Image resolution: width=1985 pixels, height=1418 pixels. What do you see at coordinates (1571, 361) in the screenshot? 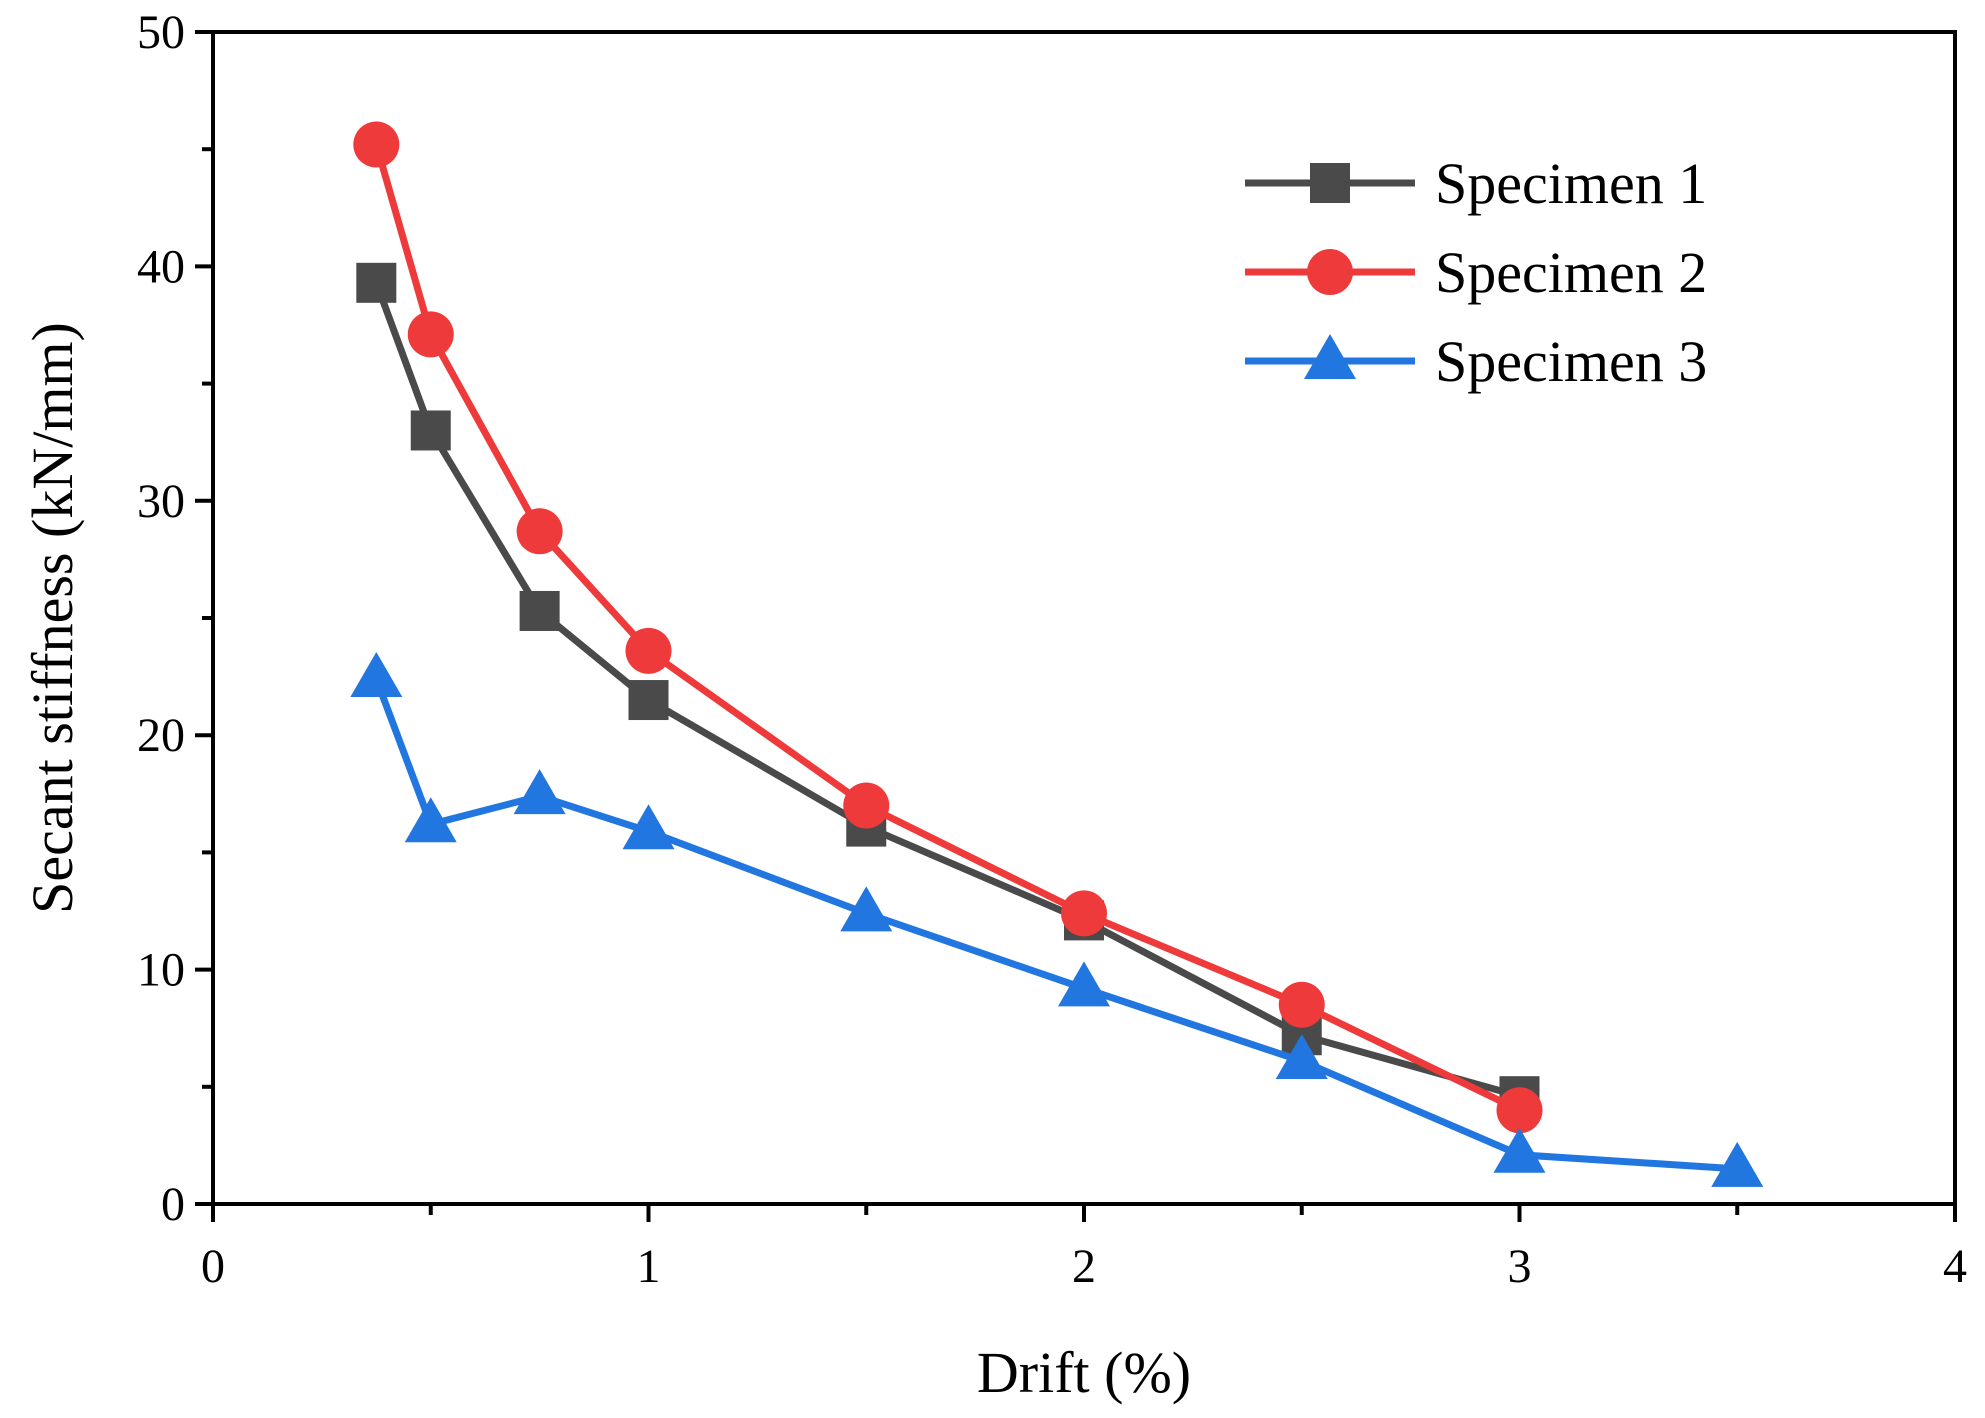
I see `legend-label: Specimen 3` at bounding box center [1571, 361].